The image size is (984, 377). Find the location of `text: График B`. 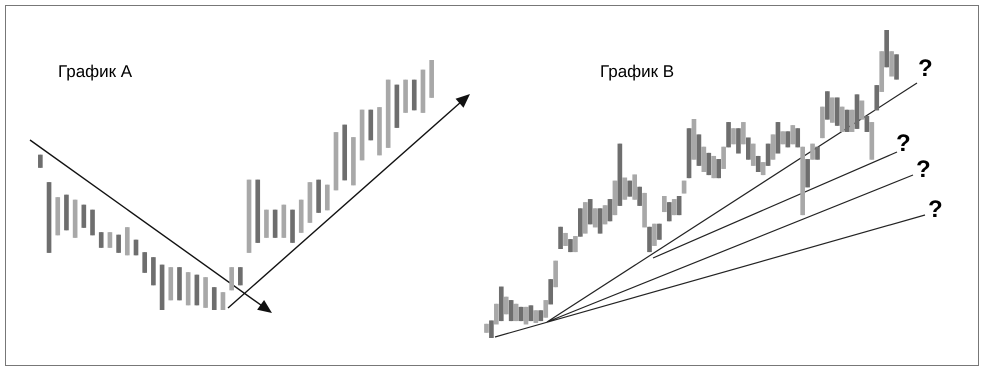

text: График B is located at coordinates (637, 72).